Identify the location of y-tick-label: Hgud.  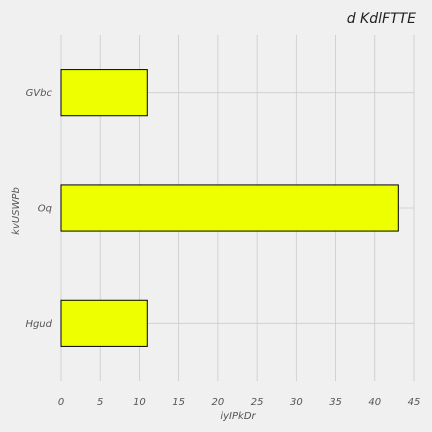
(38, 324).